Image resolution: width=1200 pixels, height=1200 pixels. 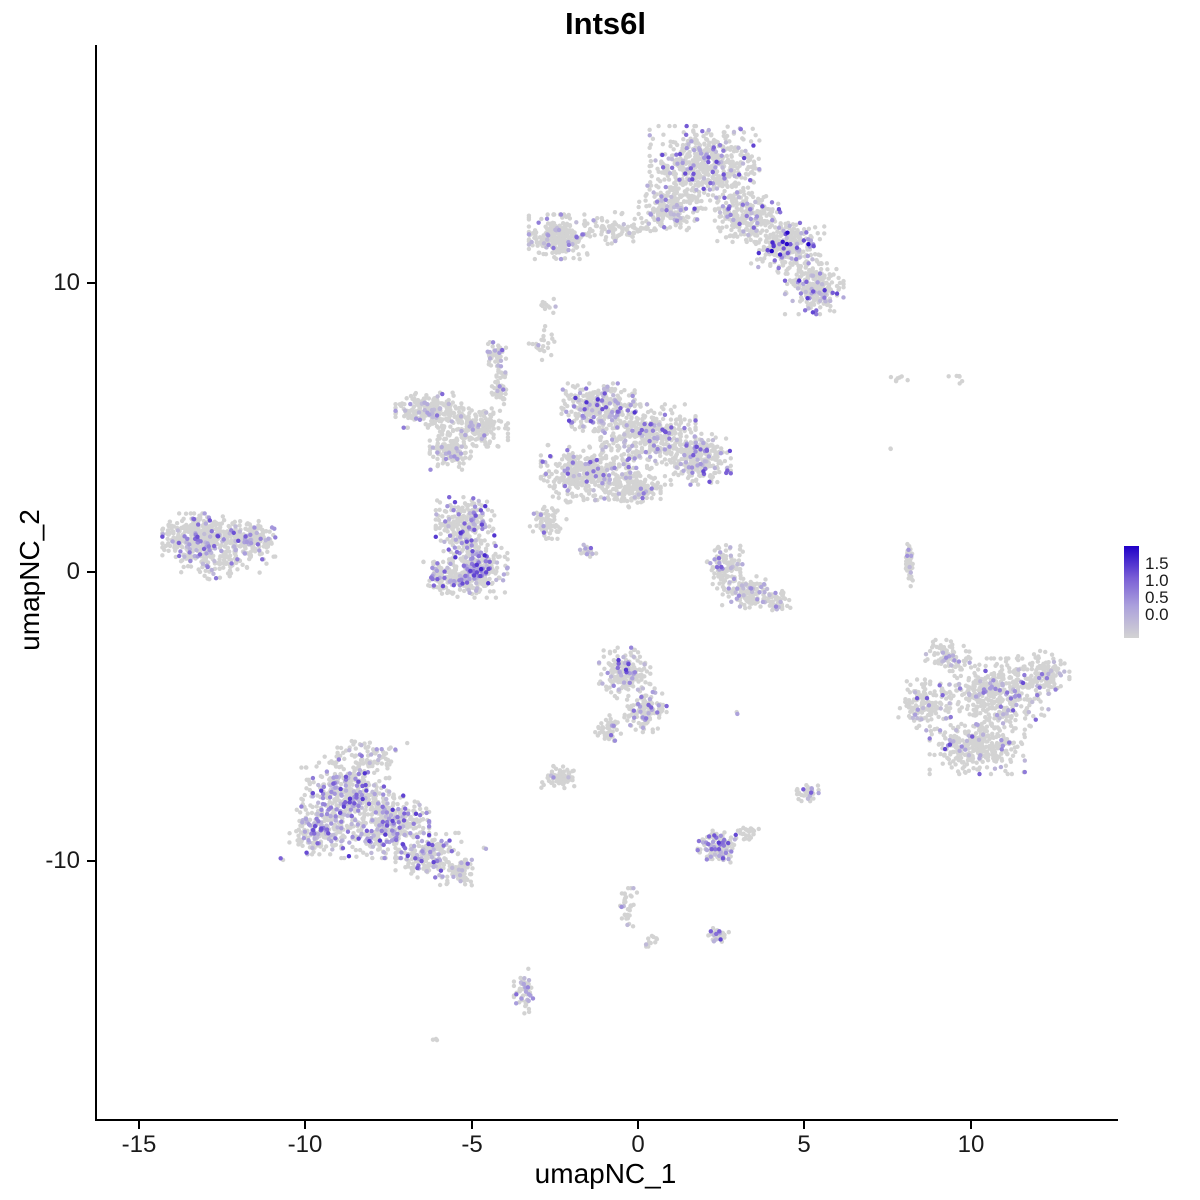 I want to click on expression-color-legend: 1.5 1.0 0.5 0.0, so click(x=1161, y=596).